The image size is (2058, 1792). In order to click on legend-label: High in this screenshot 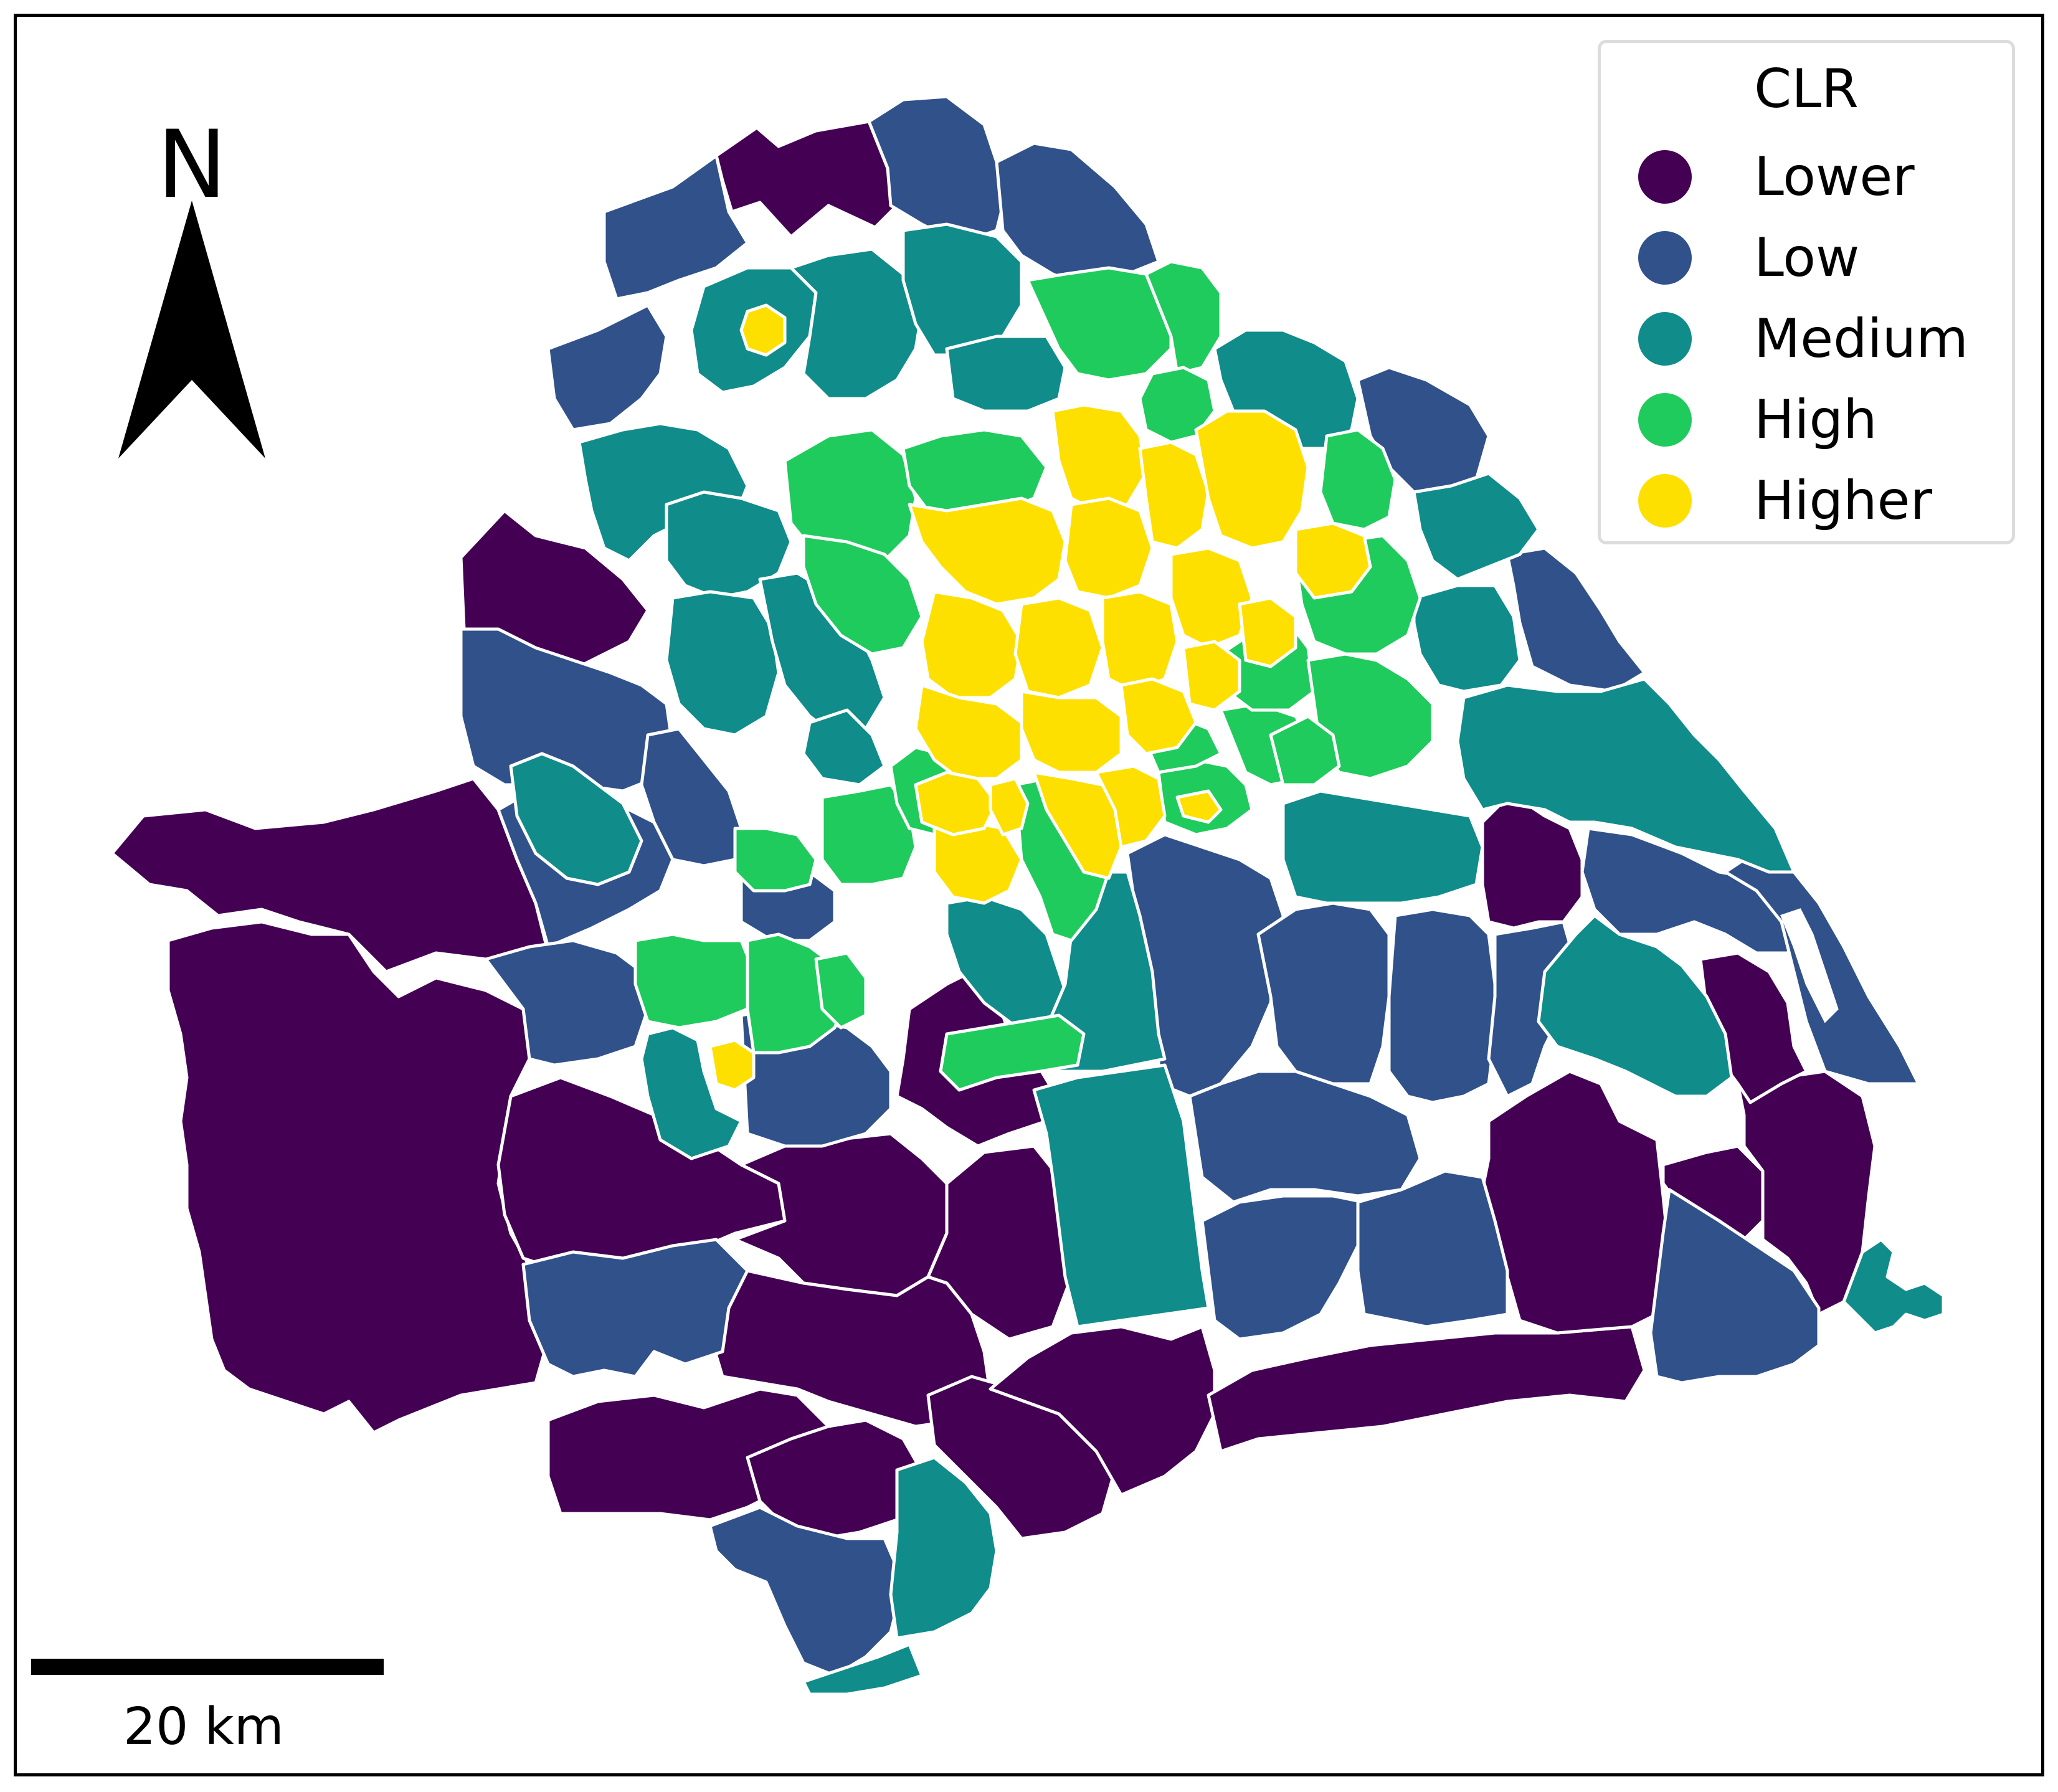, I will do `click(1815, 420)`.